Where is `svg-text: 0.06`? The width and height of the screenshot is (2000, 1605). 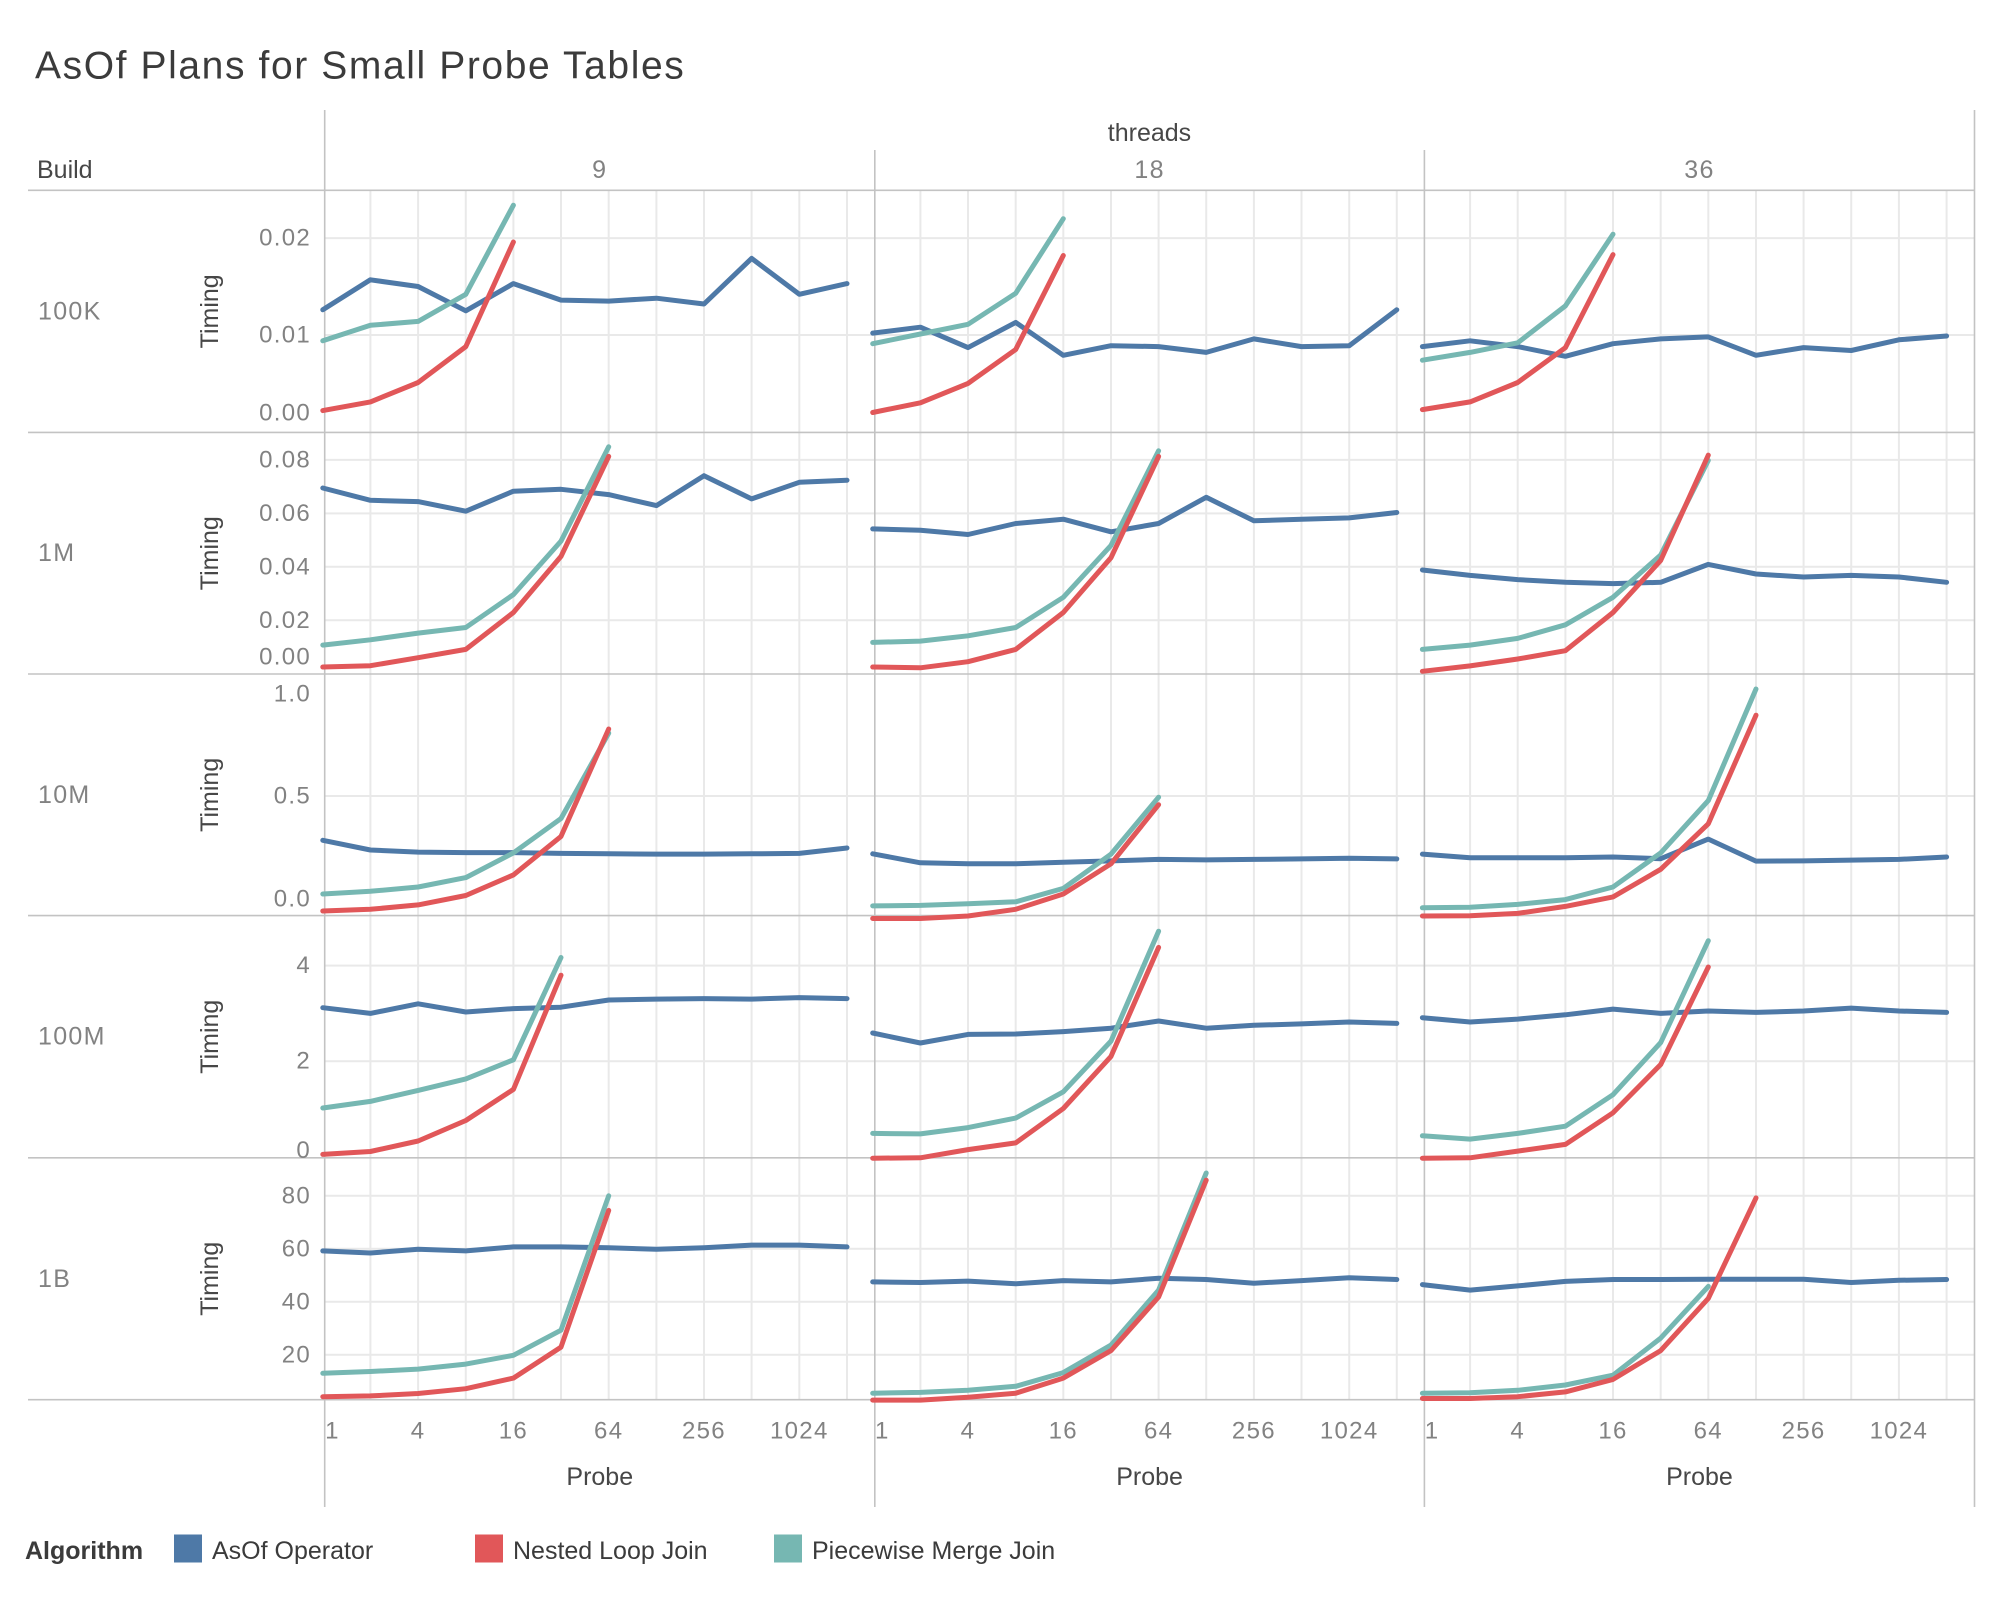
svg-text: 0.06 is located at coordinates (285, 513).